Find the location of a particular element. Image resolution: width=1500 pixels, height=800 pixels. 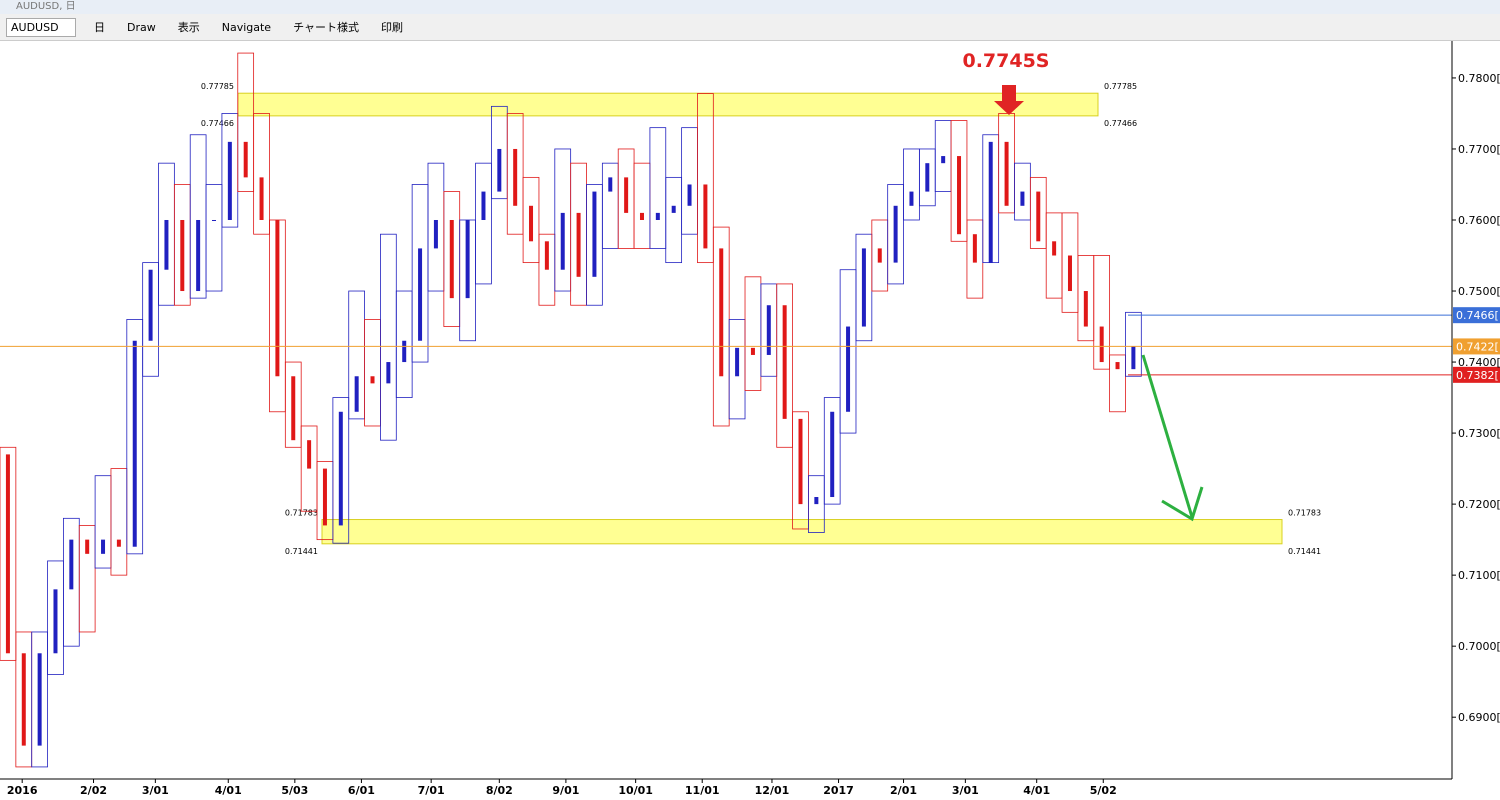

y-tick-label: 0.7600[0 is located at coordinates (1479, 220).